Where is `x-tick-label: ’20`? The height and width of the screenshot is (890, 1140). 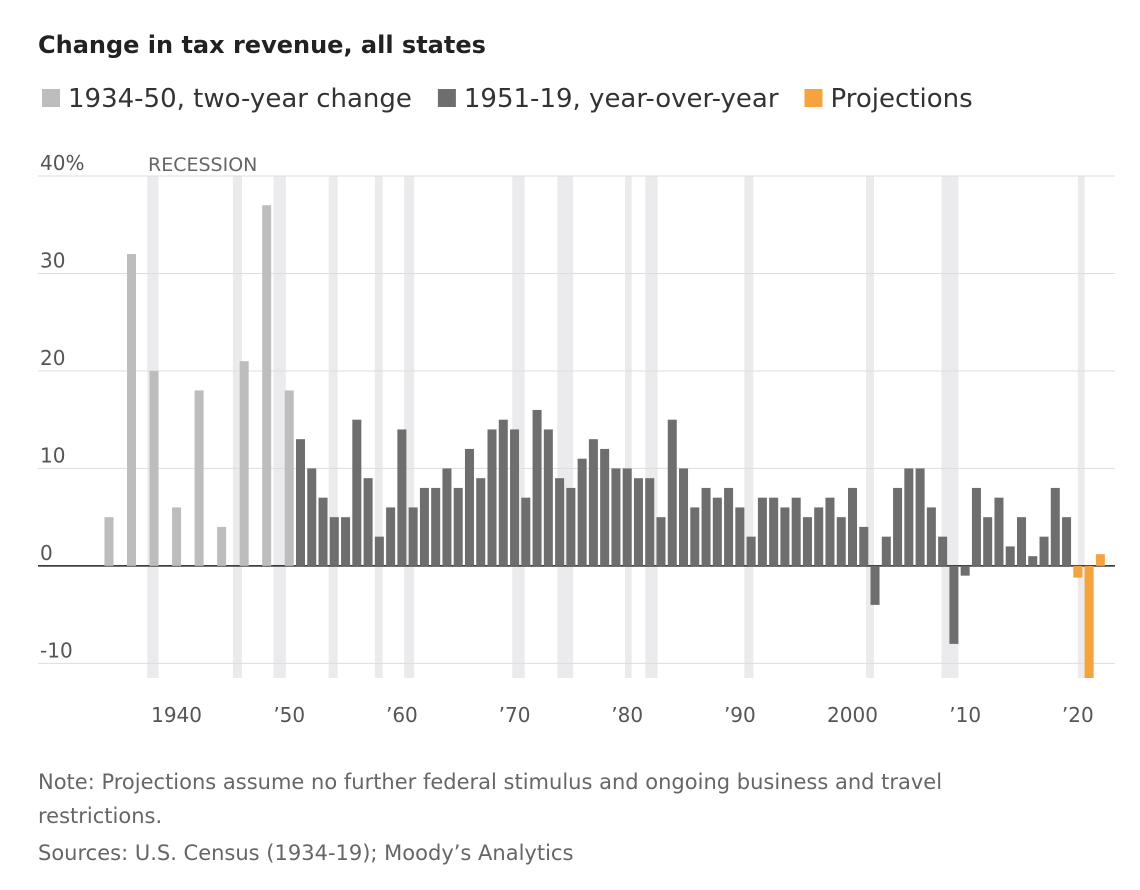
x-tick-label: ’20 is located at coordinates (1078, 715).